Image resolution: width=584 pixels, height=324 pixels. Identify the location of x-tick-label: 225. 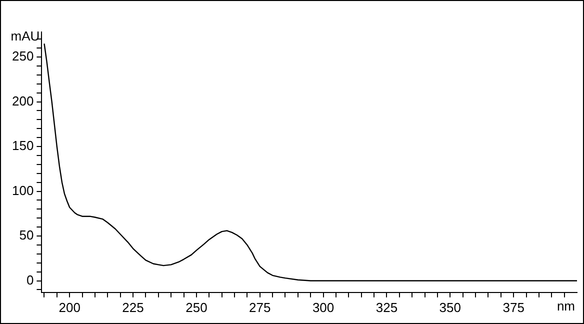
(133, 307).